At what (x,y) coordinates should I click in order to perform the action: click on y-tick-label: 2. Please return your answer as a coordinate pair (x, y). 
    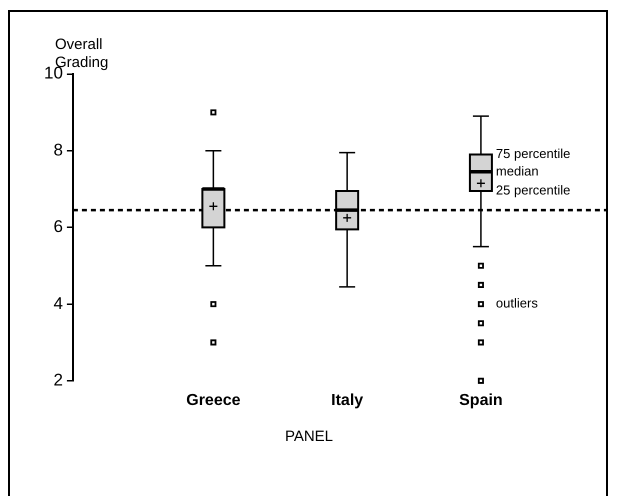
    Looking at the image, I should click on (58, 380).